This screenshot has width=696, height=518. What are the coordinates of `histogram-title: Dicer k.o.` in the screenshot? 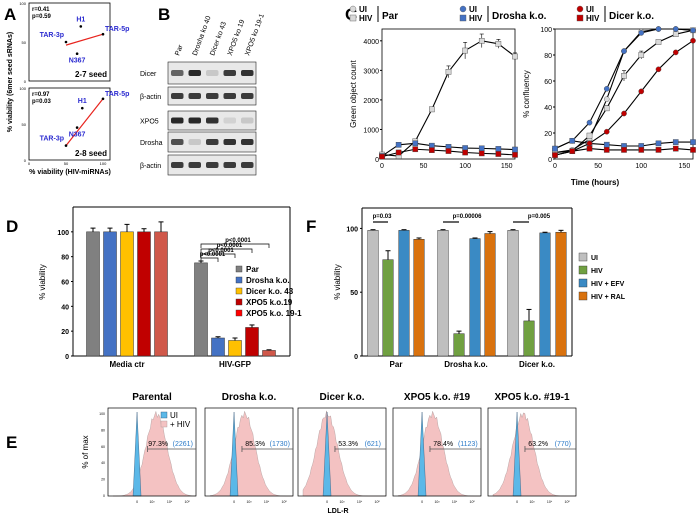 It's located at (341, 397).